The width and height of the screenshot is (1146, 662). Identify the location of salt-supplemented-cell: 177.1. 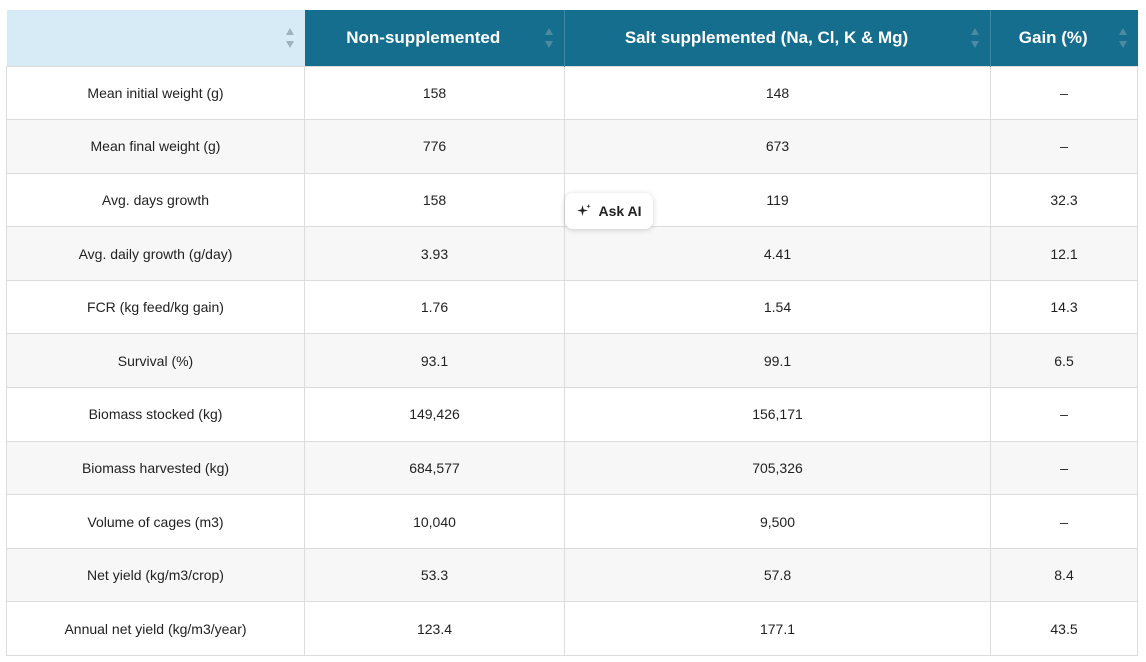
(777, 629).